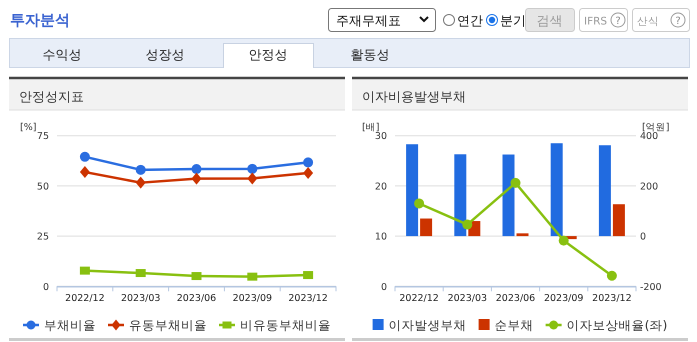 The image size is (697, 342). I want to click on text: 활동성, so click(370, 55).